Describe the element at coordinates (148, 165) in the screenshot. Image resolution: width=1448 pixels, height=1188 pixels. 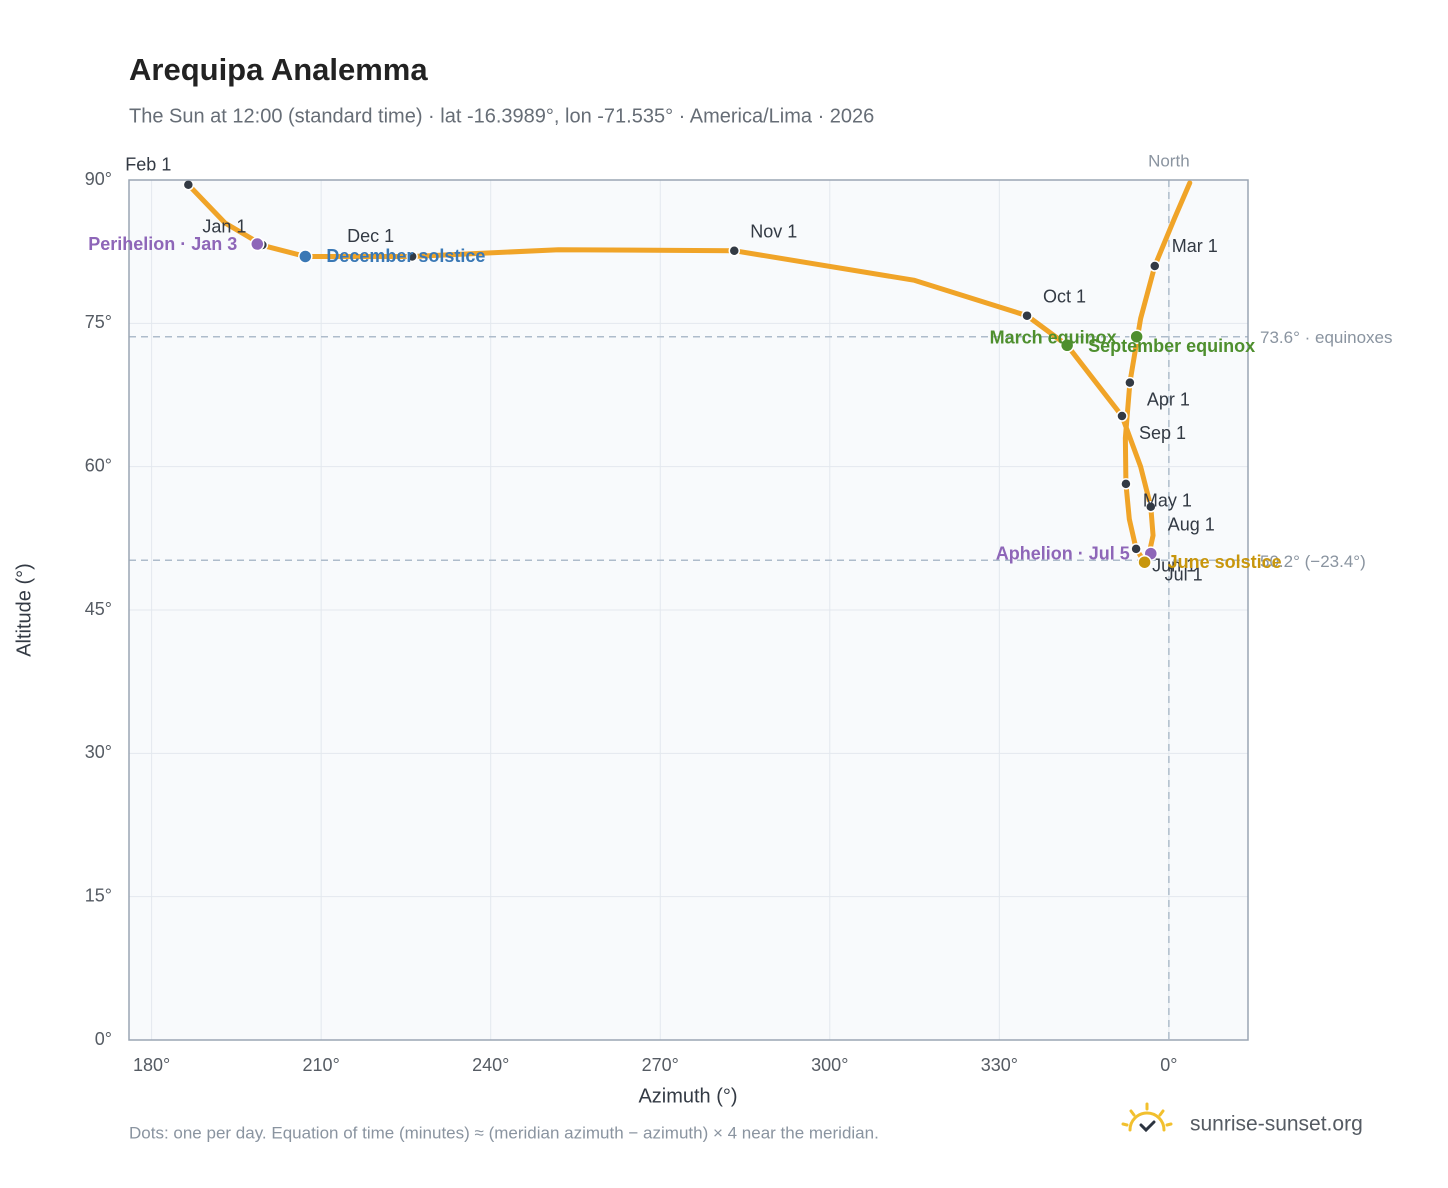
I see `month-label: Feb 1` at that location.